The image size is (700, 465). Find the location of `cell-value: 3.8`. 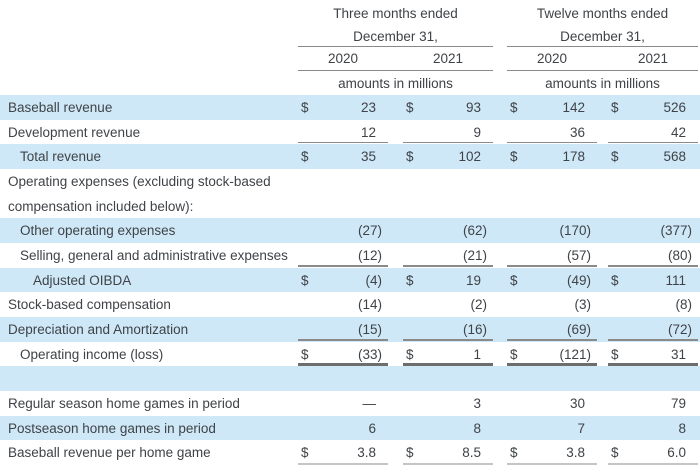

cell-value: 3.8 is located at coordinates (575, 453).